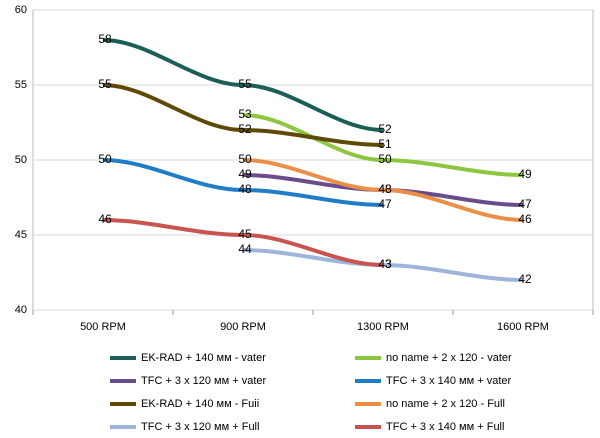 The image size is (600, 438). What do you see at coordinates (445, 404) in the screenshot?
I see `legend-label: no name + 2 x 120 - Full` at bounding box center [445, 404].